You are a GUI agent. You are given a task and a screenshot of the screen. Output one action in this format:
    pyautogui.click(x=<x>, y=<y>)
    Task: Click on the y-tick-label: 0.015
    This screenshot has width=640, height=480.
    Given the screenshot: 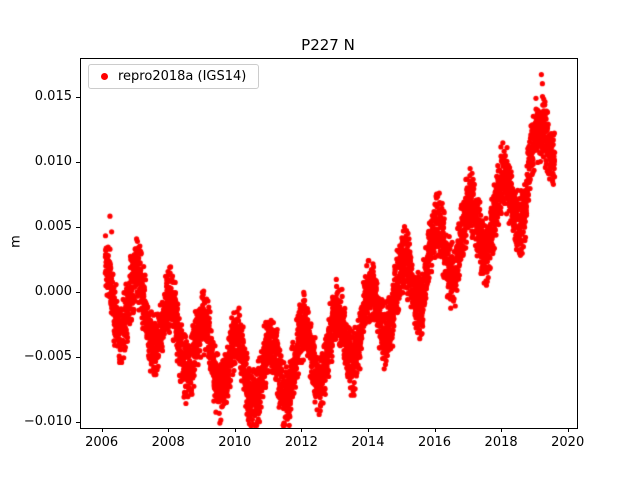 What is the action you would take?
    pyautogui.click(x=53, y=96)
    